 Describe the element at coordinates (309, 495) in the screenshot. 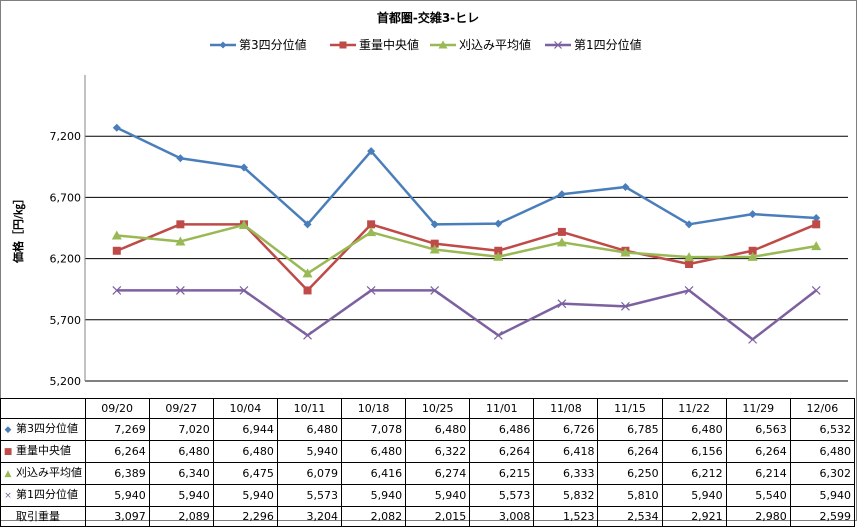

I see `data-label: 5,573` at that location.